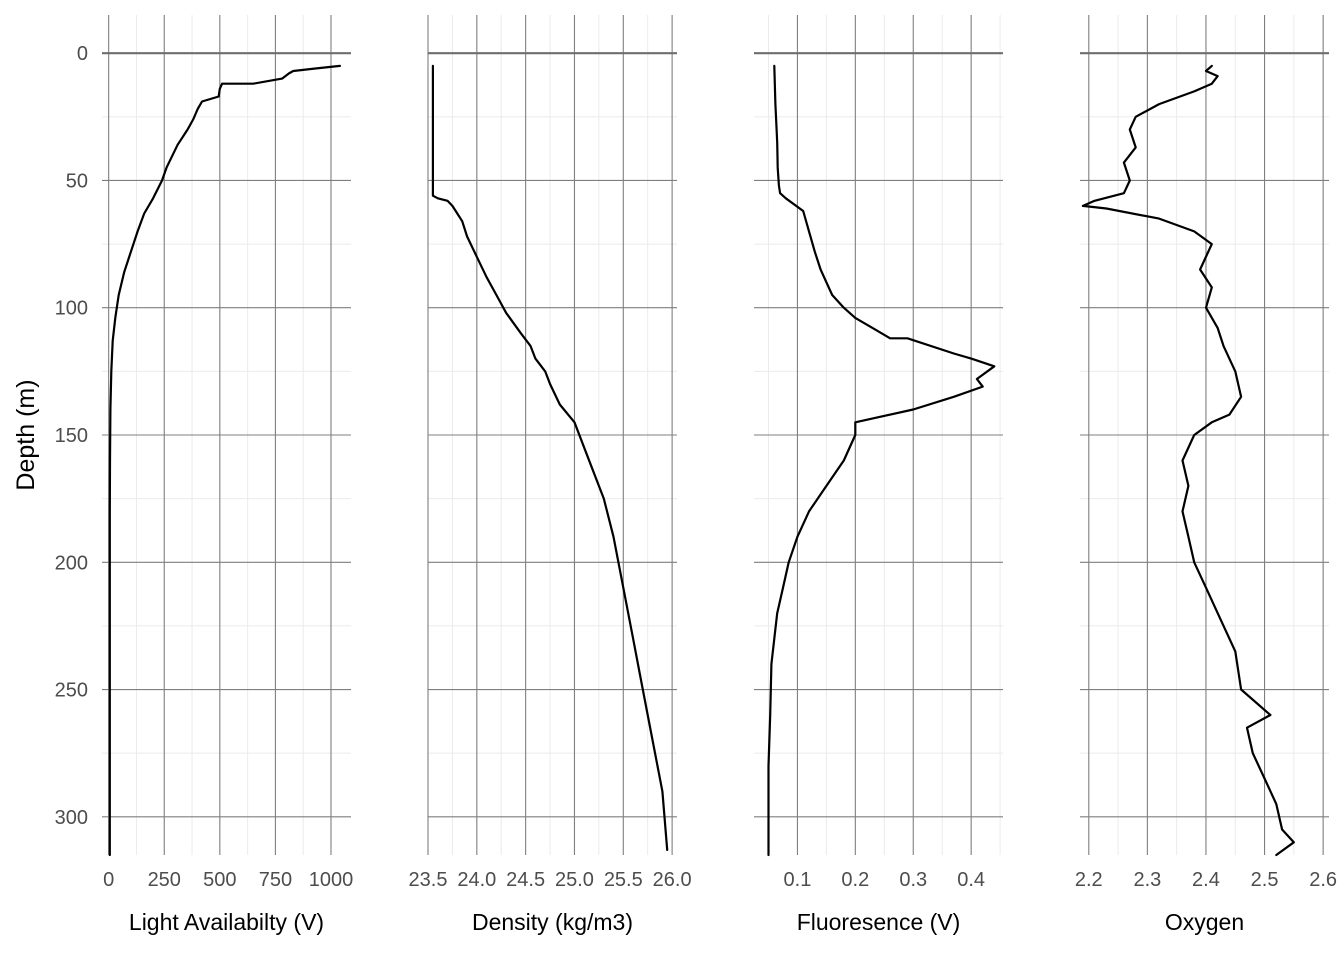 Image resolution: width=1344 pixels, height=960 pixels. I want to click on y-axis-title: Depth (m), so click(26, 434).